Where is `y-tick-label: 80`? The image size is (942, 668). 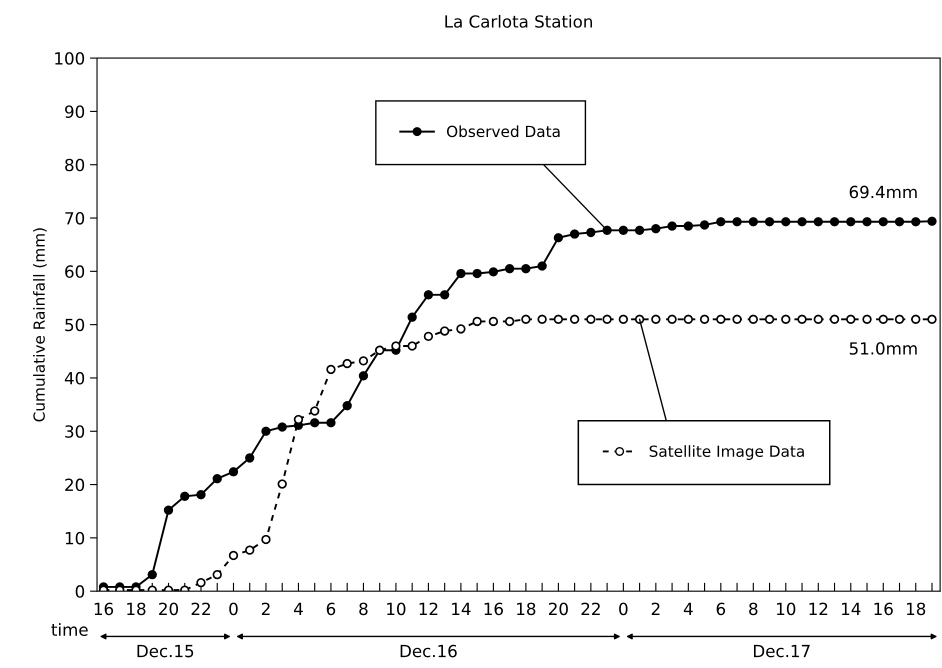 y-tick-label: 80 is located at coordinates (74, 165).